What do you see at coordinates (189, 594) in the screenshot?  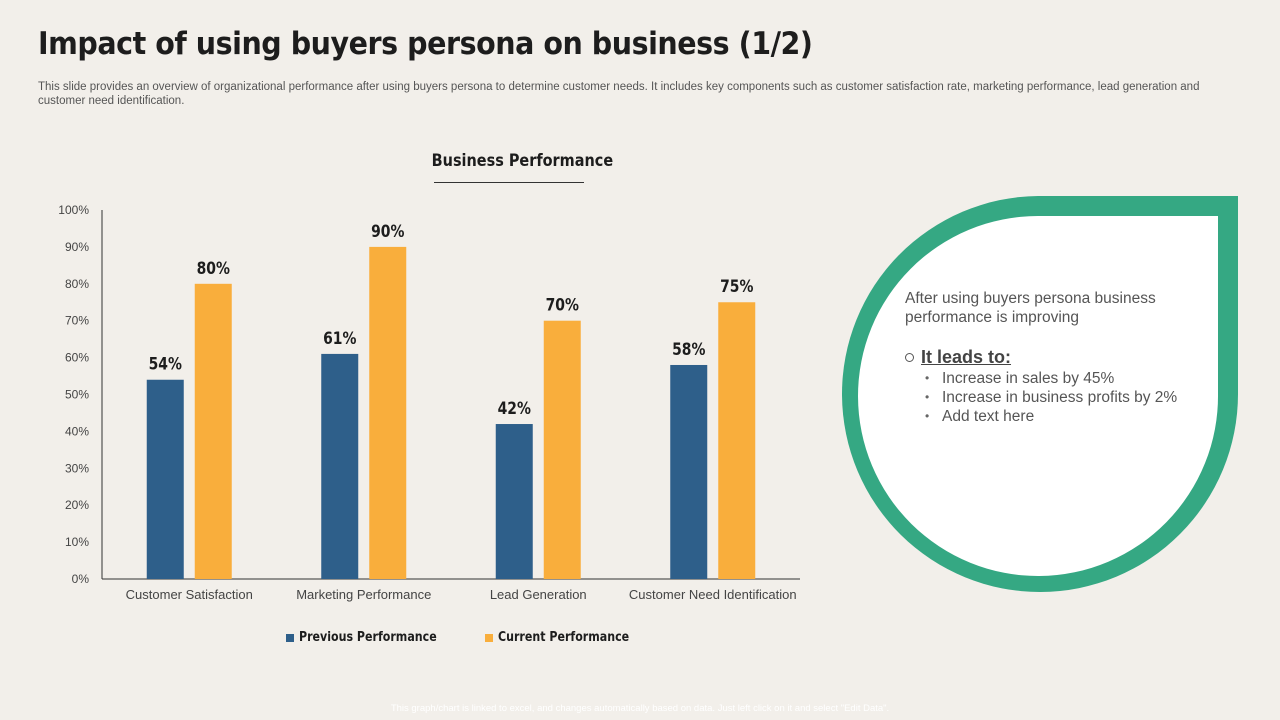 I see `x-tick-label: Customer Satisfaction` at bounding box center [189, 594].